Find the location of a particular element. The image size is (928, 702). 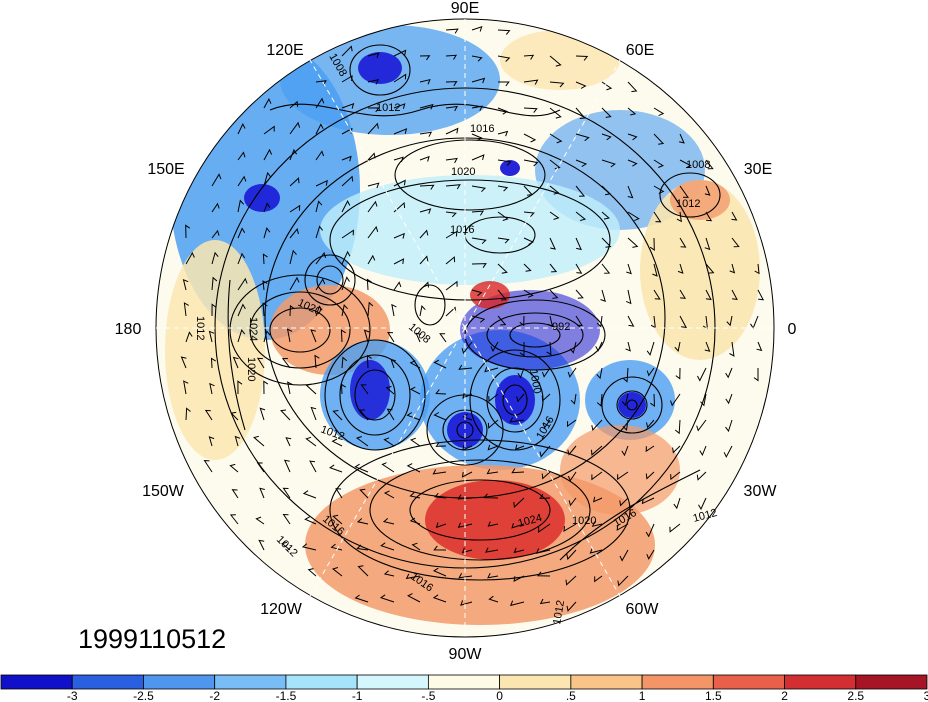

colorbar-segment is located at coordinates (179, 682).